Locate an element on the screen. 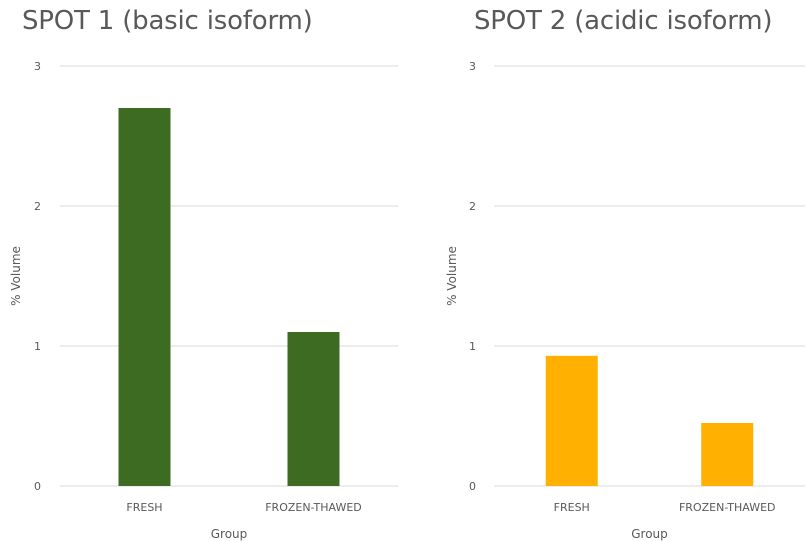  chart-title: SPOT 1 (basic isoform) is located at coordinates (167, 21).